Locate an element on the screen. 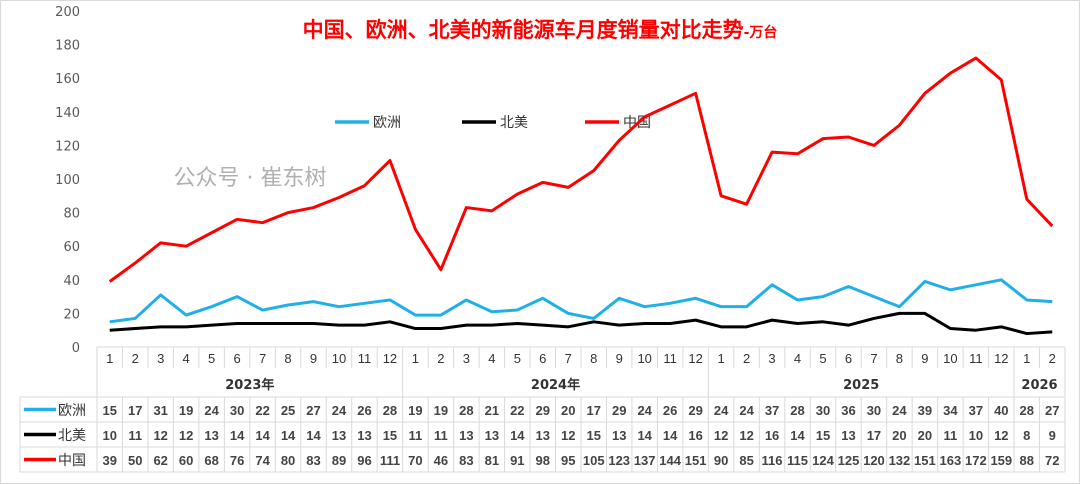 The height and width of the screenshot is (484, 1080). table-cell: 88 is located at coordinates (1027, 460).